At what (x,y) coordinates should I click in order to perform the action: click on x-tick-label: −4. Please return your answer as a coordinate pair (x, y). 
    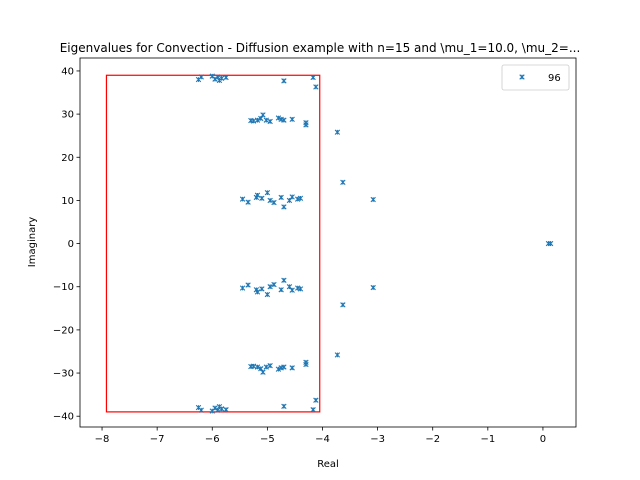
    Looking at the image, I should click on (322, 439).